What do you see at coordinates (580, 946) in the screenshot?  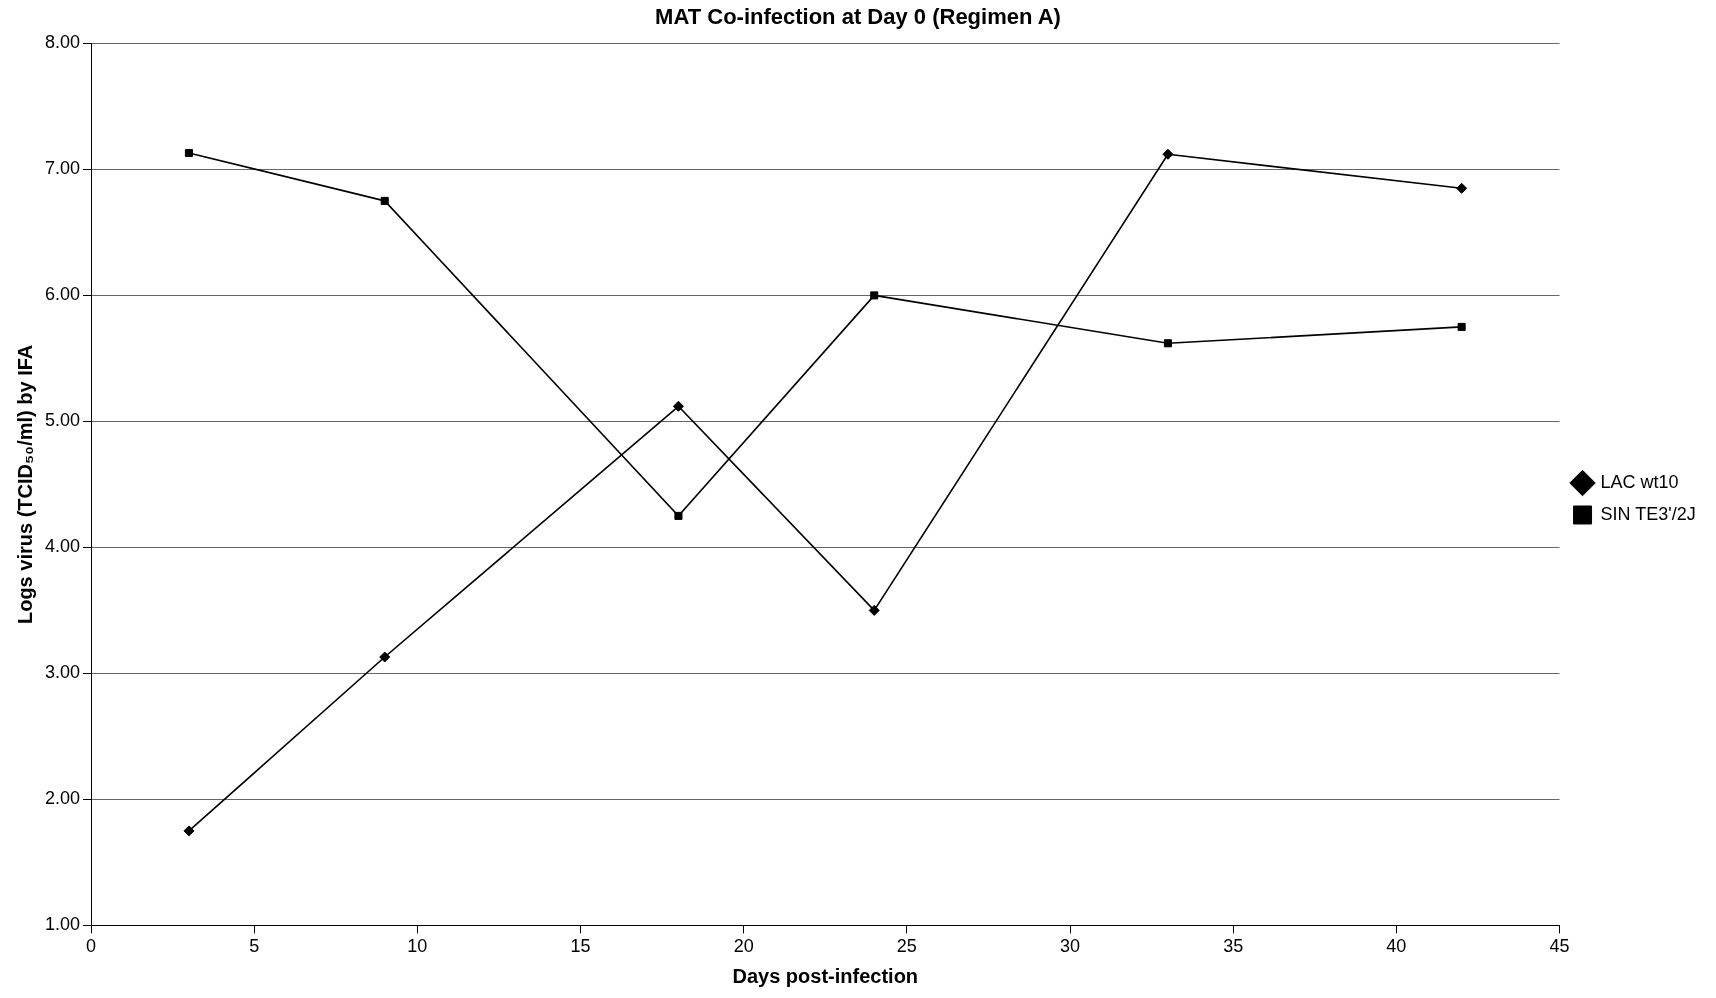 I see `x-tick-label: 15` at bounding box center [580, 946].